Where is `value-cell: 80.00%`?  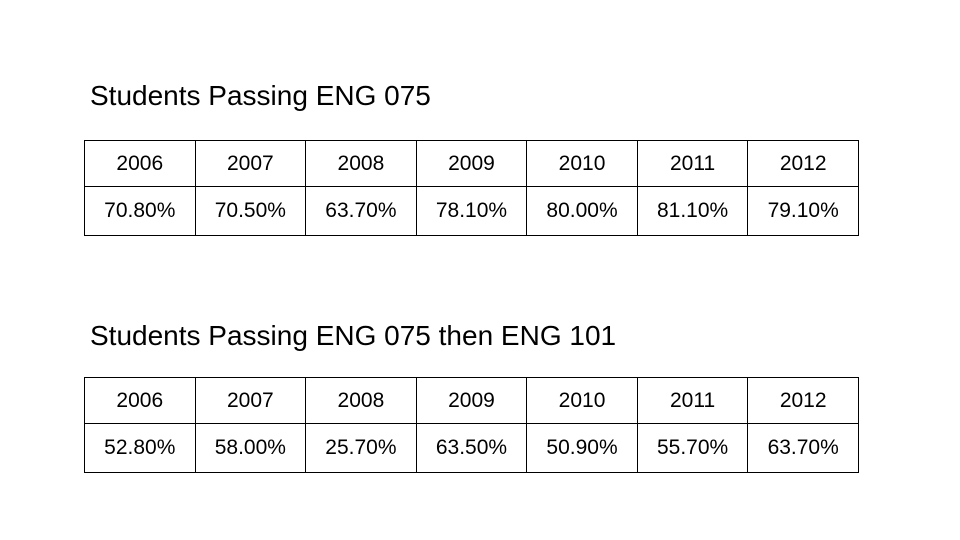 value-cell: 80.00% is located at coordinates (582, 211).